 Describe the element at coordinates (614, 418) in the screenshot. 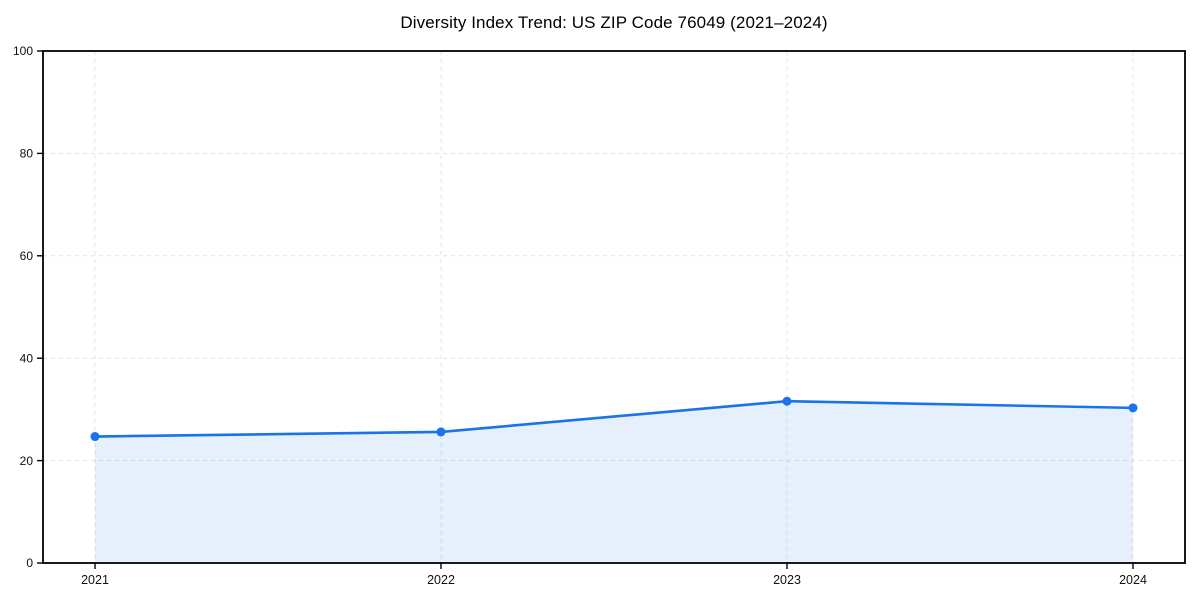

I see `data-line` at that location.